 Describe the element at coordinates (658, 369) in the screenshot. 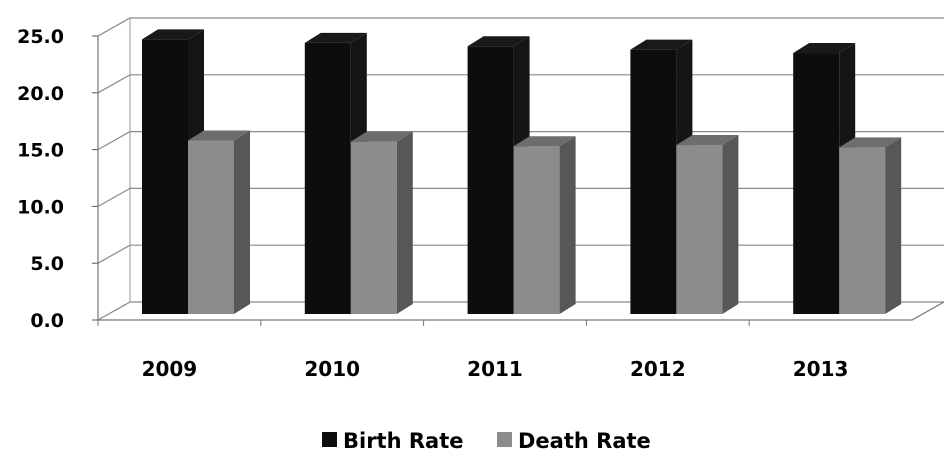

I see `x-tick-label: 2012` at that location.